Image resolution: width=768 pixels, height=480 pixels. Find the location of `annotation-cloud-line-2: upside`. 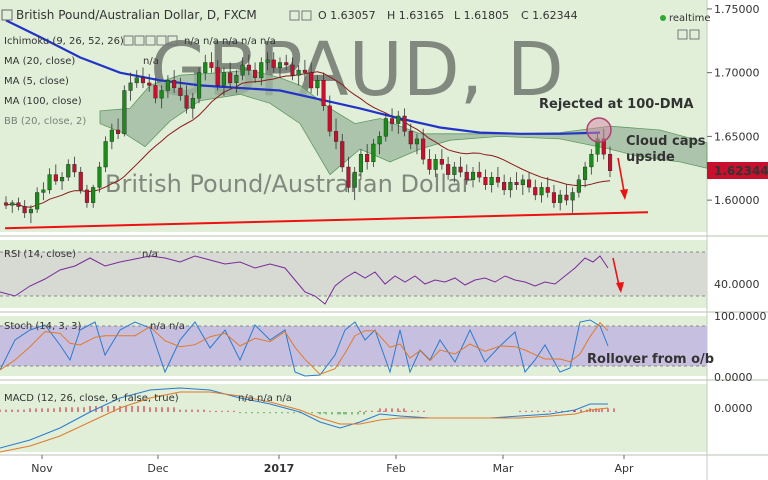

annotation-cloud-line-2: upside is located at coordinates (650, 157).